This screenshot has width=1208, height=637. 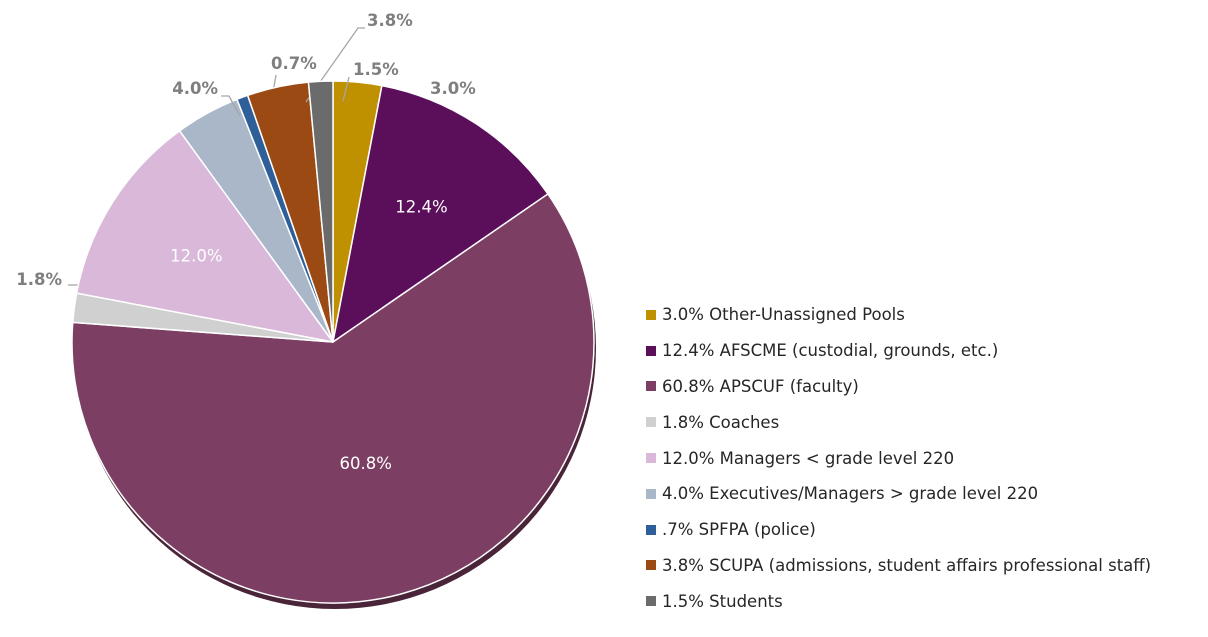 I want to click on slice-data-label: 1.8%, so click(x=39, y=279).